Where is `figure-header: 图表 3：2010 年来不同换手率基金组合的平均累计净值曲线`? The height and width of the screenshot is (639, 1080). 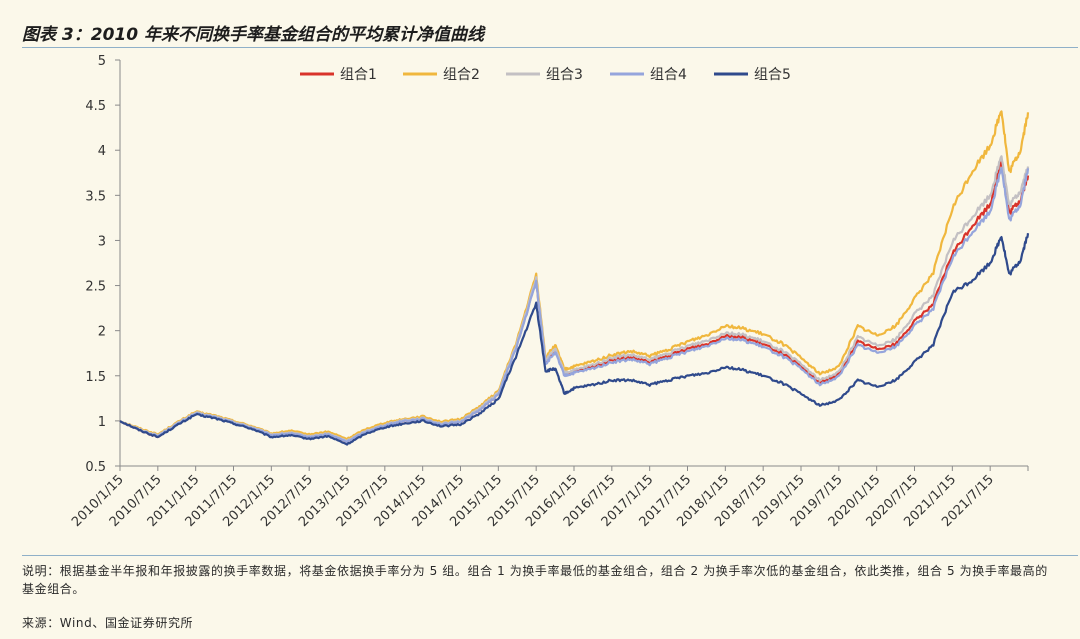 figure-header: 图表 3：2010 年来不同换手率基金组合的平均累计净值曲线 is located at coordinates (550, 32).